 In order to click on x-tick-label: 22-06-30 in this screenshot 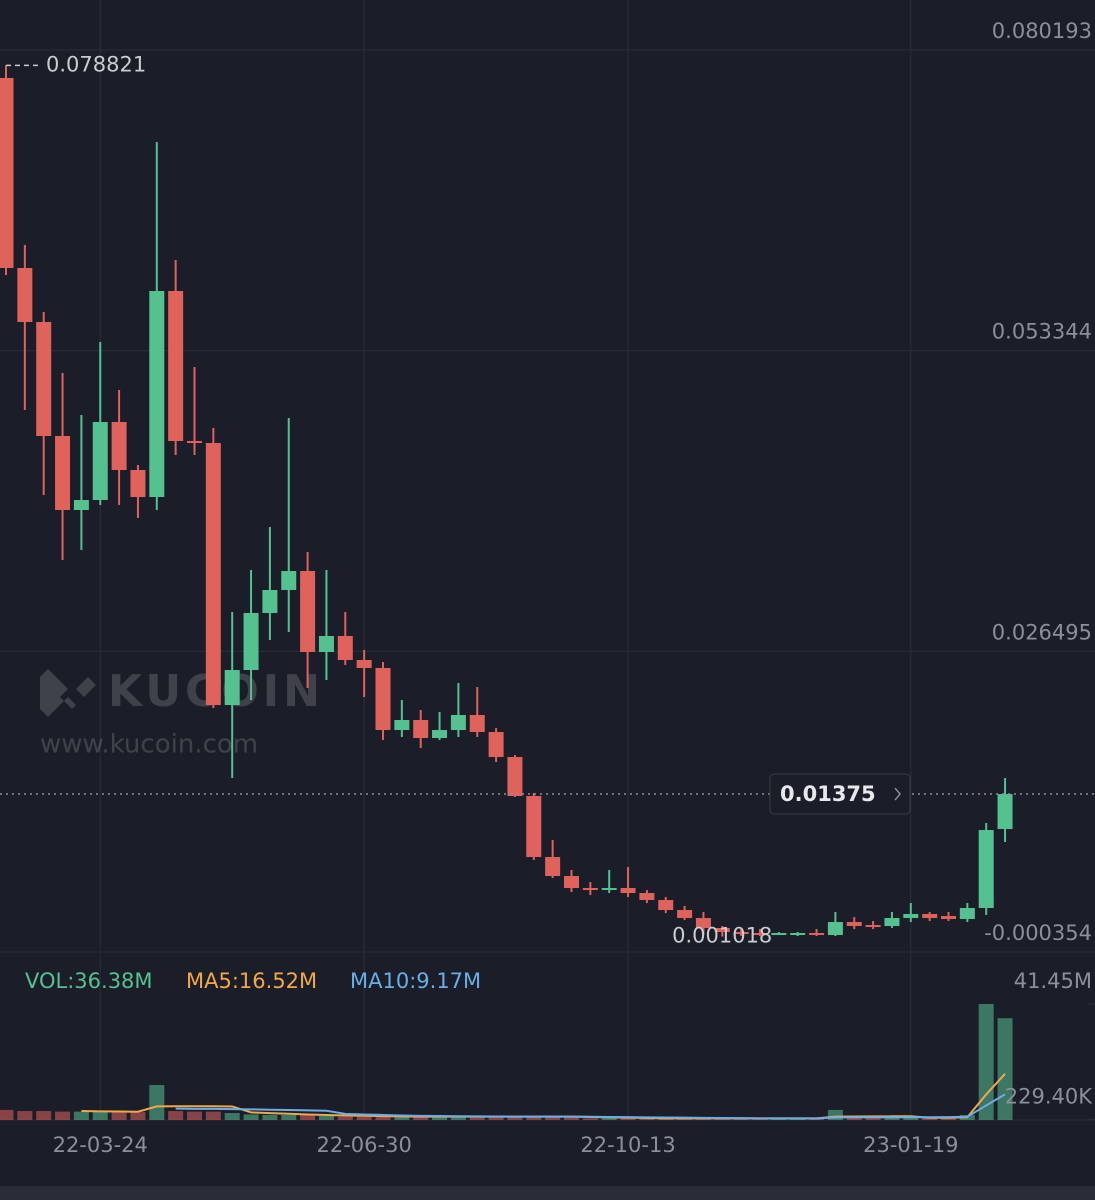, I will do `click(363, 1145)`.